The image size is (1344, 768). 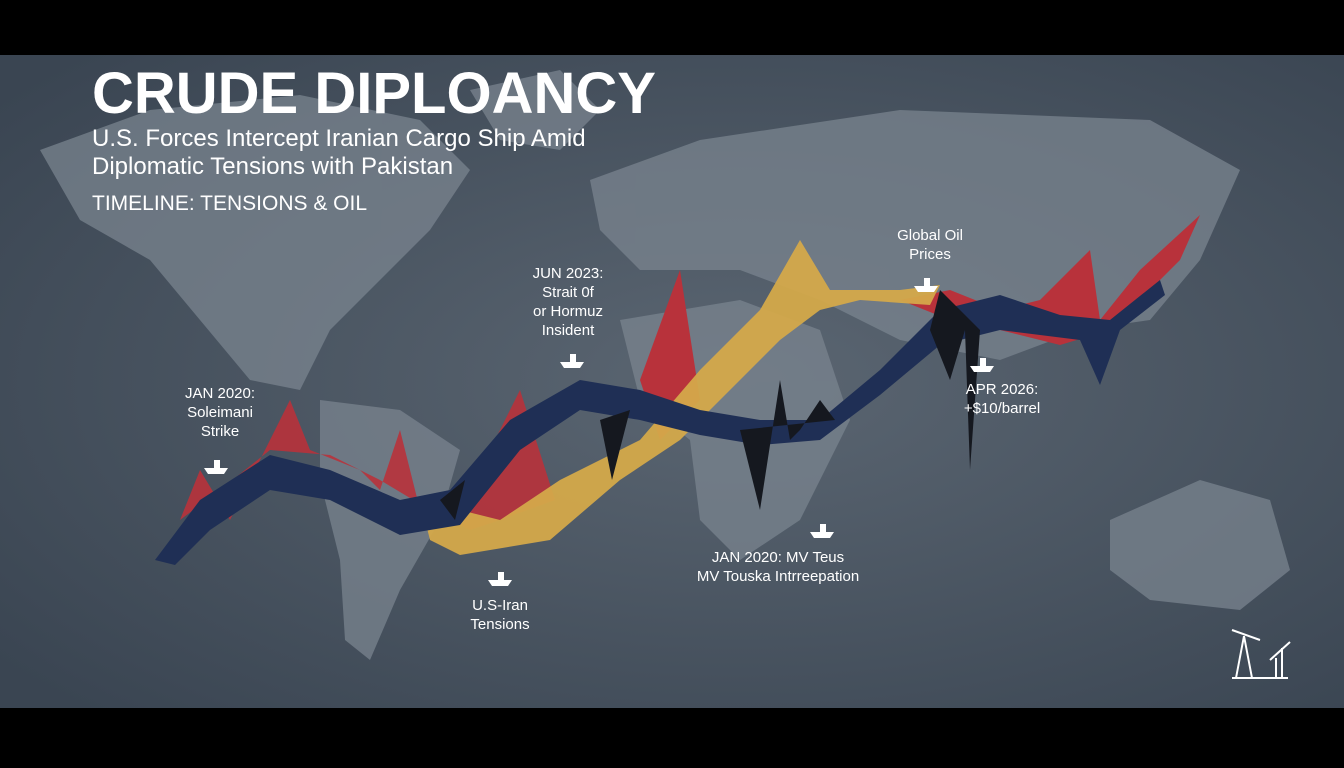 I want to click on annotation-text: APR 2026:, so click(x=1002, y=389).